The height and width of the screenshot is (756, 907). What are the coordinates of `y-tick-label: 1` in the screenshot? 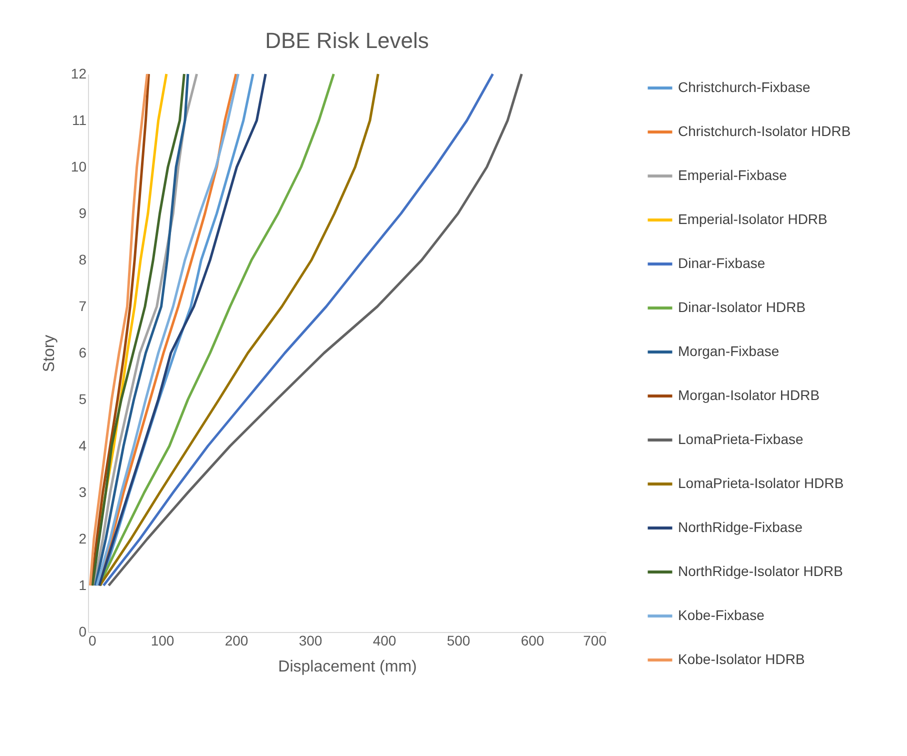 It's located at (82, 585).